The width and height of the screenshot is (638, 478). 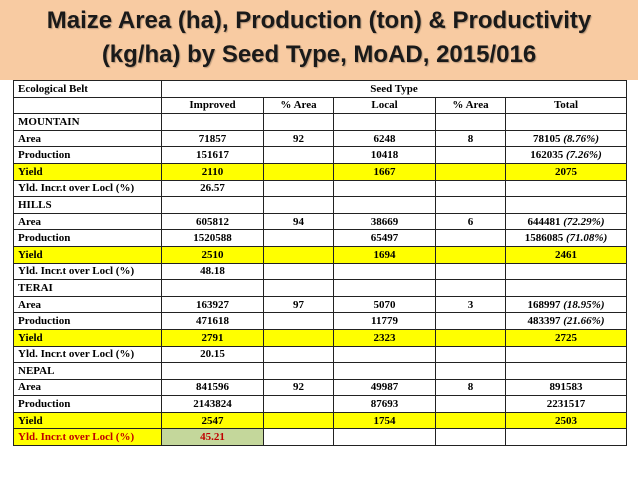 I want to click on area-row: Area 163927 97 5070 3 168997 (18.95%), so click(x=320, y=304).